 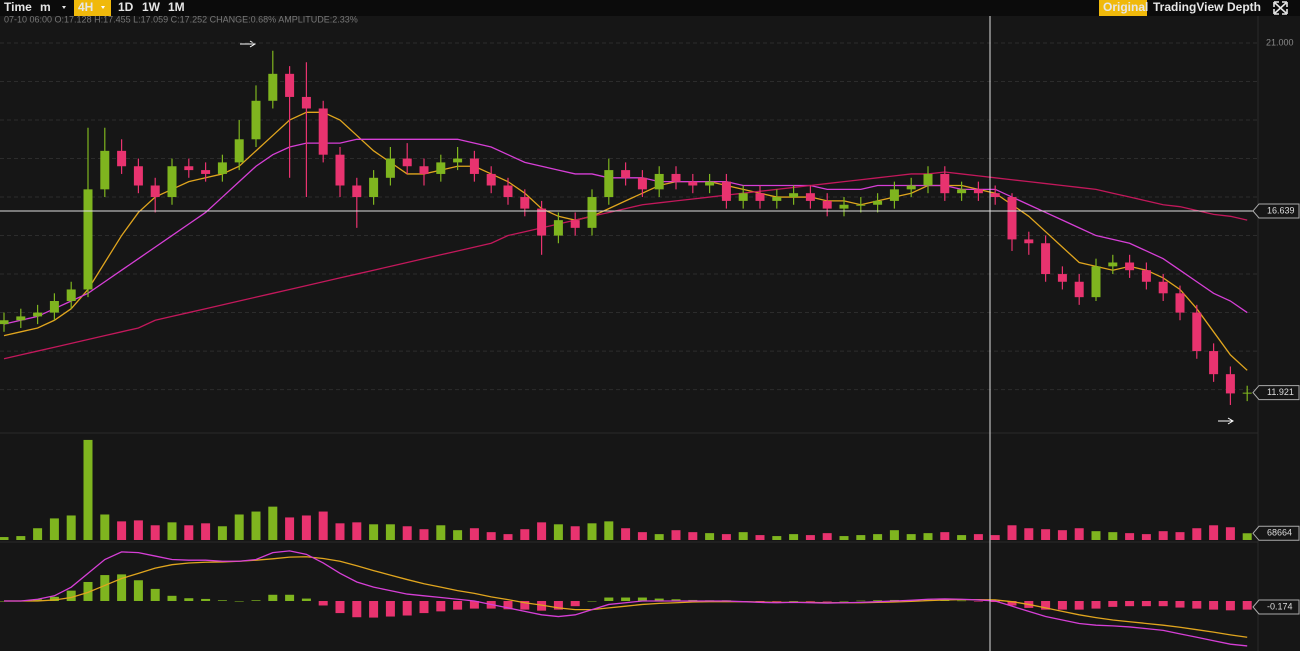 I want to click on interval-highlight, so click(x=92, y=8).